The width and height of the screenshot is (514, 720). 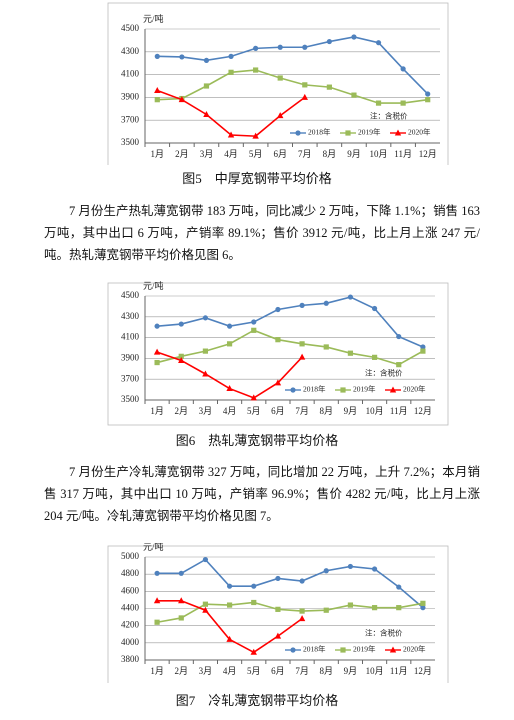 What do you see at coordinates (278, 411) in the screenshot?
I see `x-tick-label: 6月` at bounding box center [278, 411].